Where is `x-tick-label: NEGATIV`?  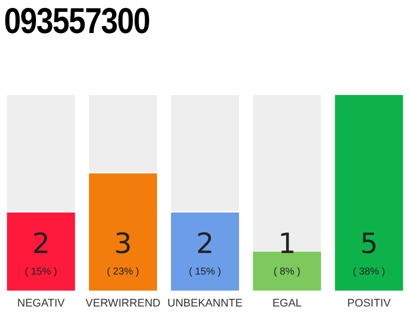 x-tick-label: NEGATIV is located at coordinates (41, 303).